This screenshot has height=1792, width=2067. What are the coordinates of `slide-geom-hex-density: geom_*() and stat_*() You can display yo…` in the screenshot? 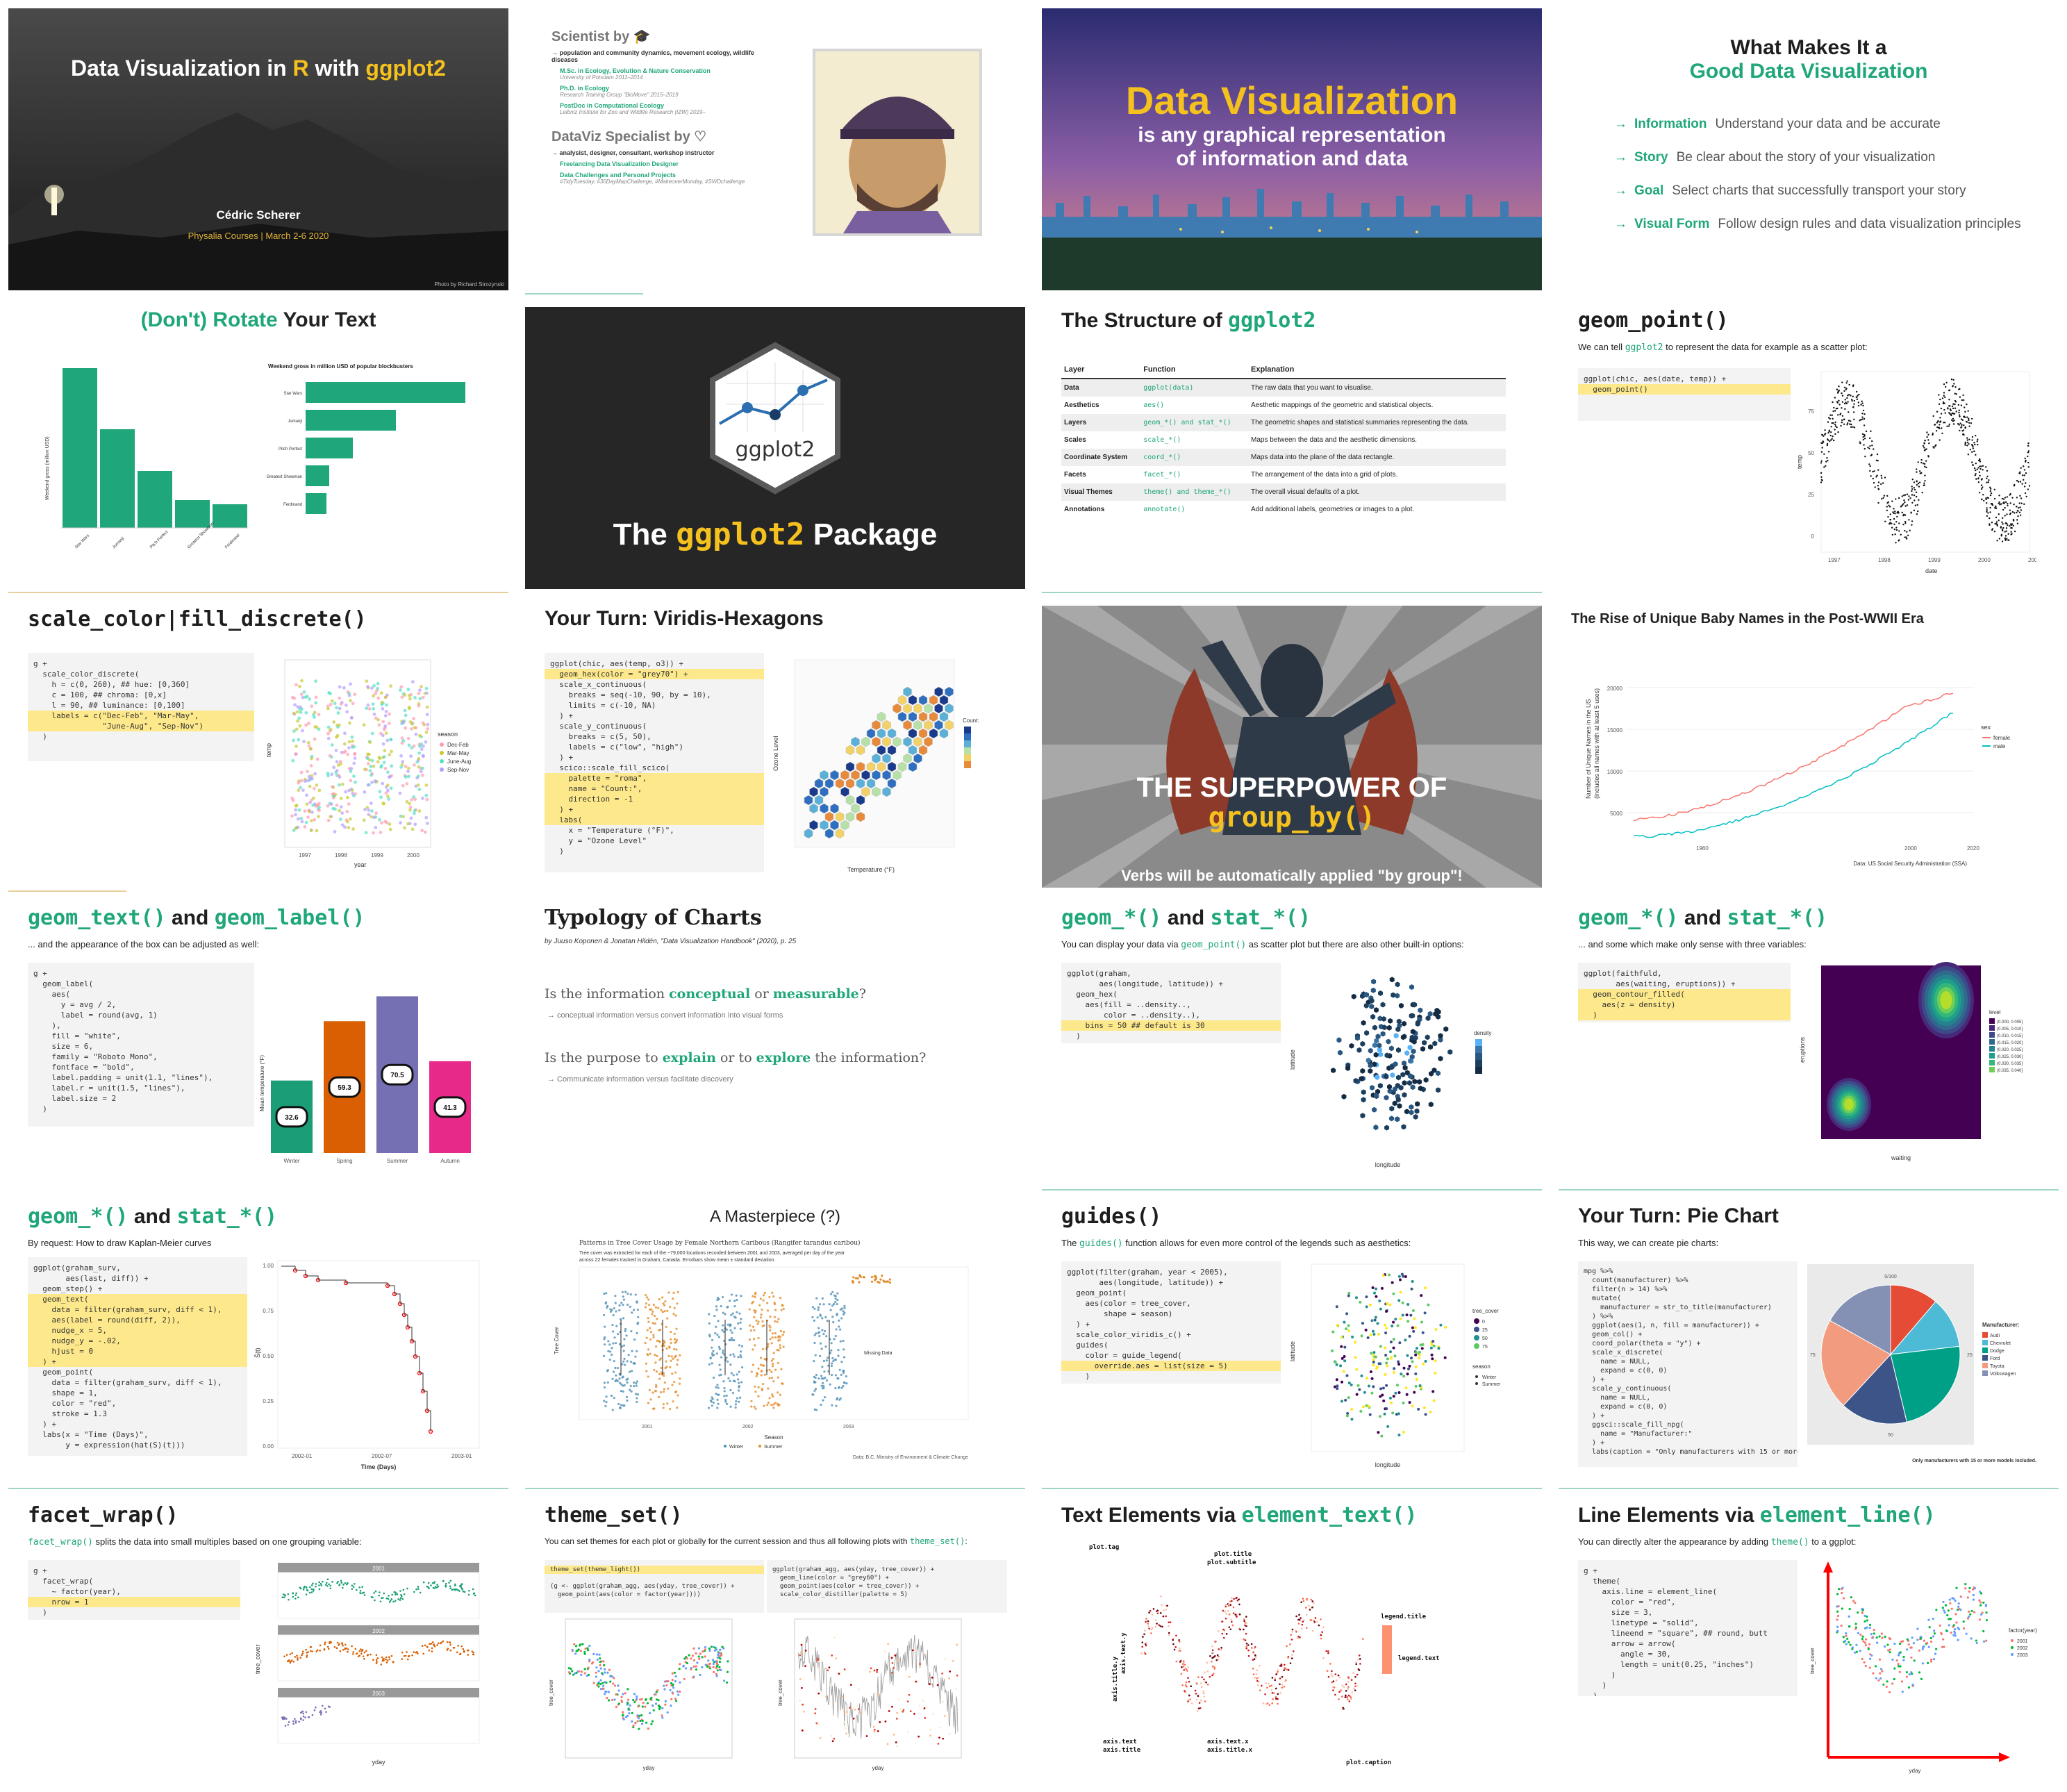 It's located at (1292, 1045).